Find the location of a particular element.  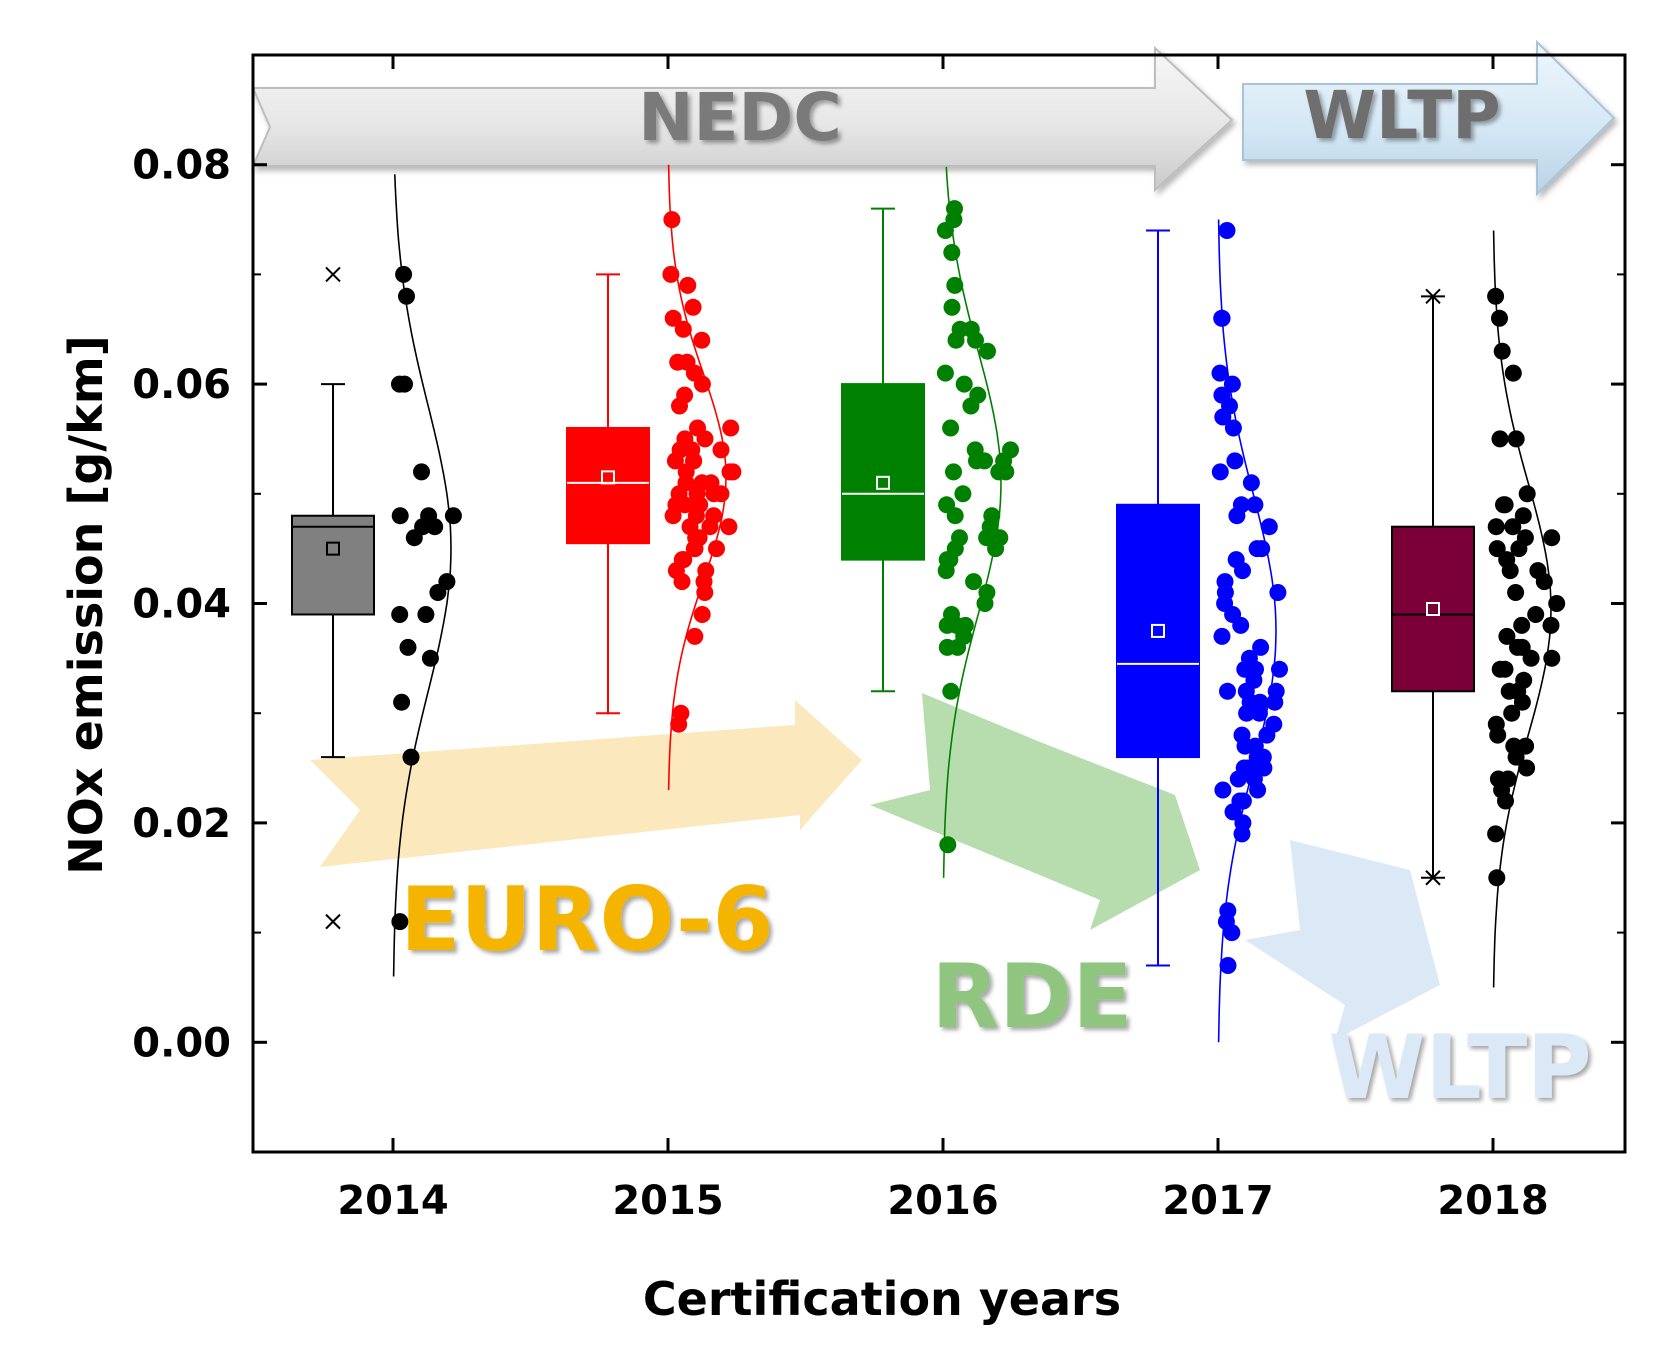

rde-arrow is located at coordinates (1035, 811).